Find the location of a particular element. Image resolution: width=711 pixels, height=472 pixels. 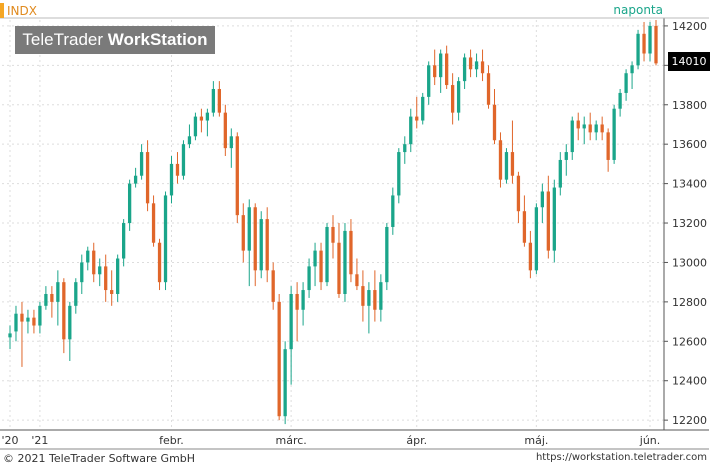

footer-url: https://workstation.teletrader.com is located at coordinates (621, 457).